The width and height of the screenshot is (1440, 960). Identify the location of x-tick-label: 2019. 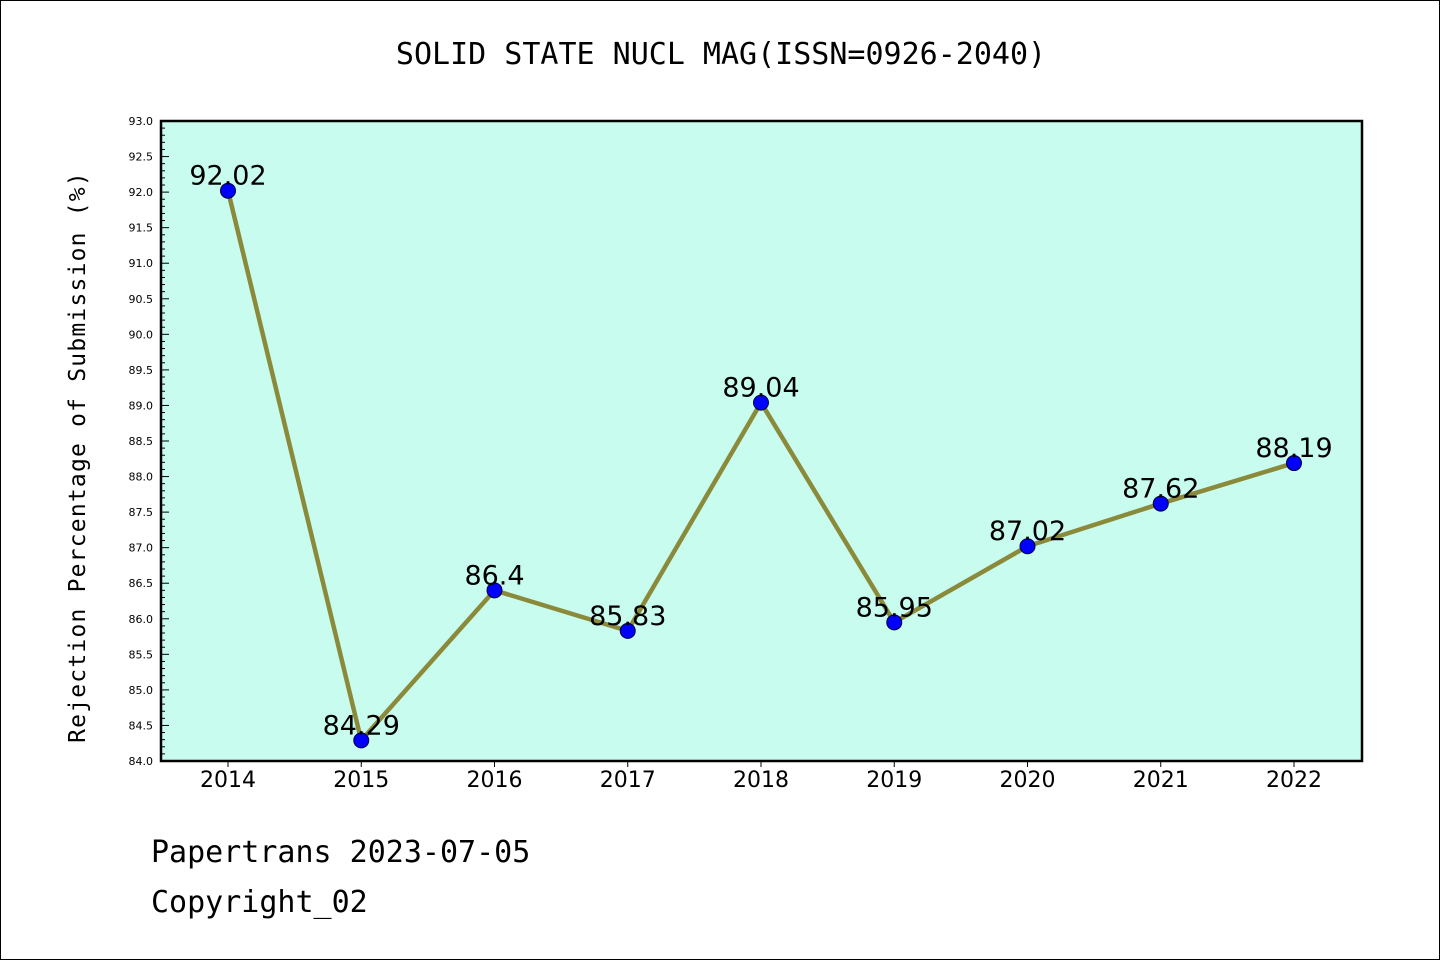
(894, 780).